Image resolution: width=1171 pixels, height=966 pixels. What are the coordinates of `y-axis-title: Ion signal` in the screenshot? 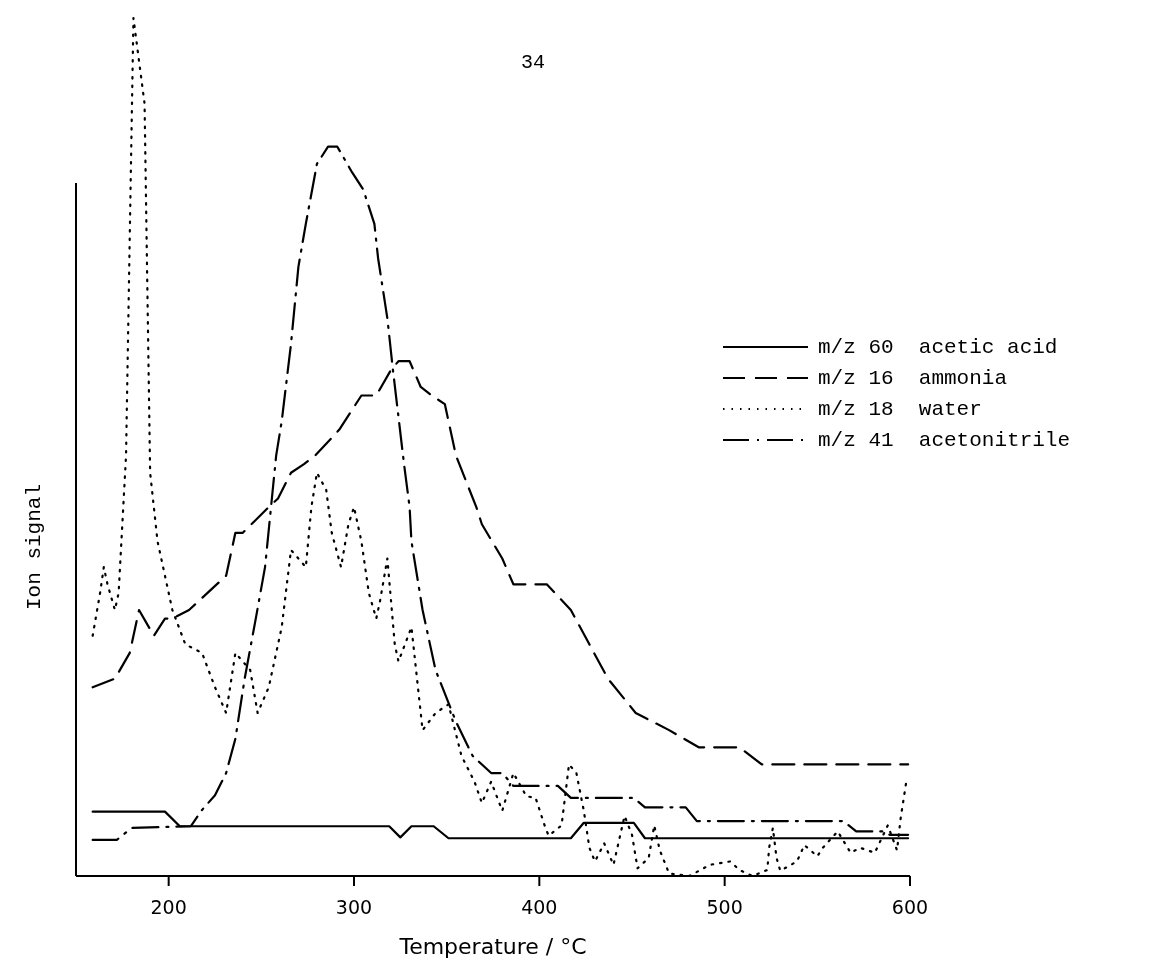 It's located at (34, 547).